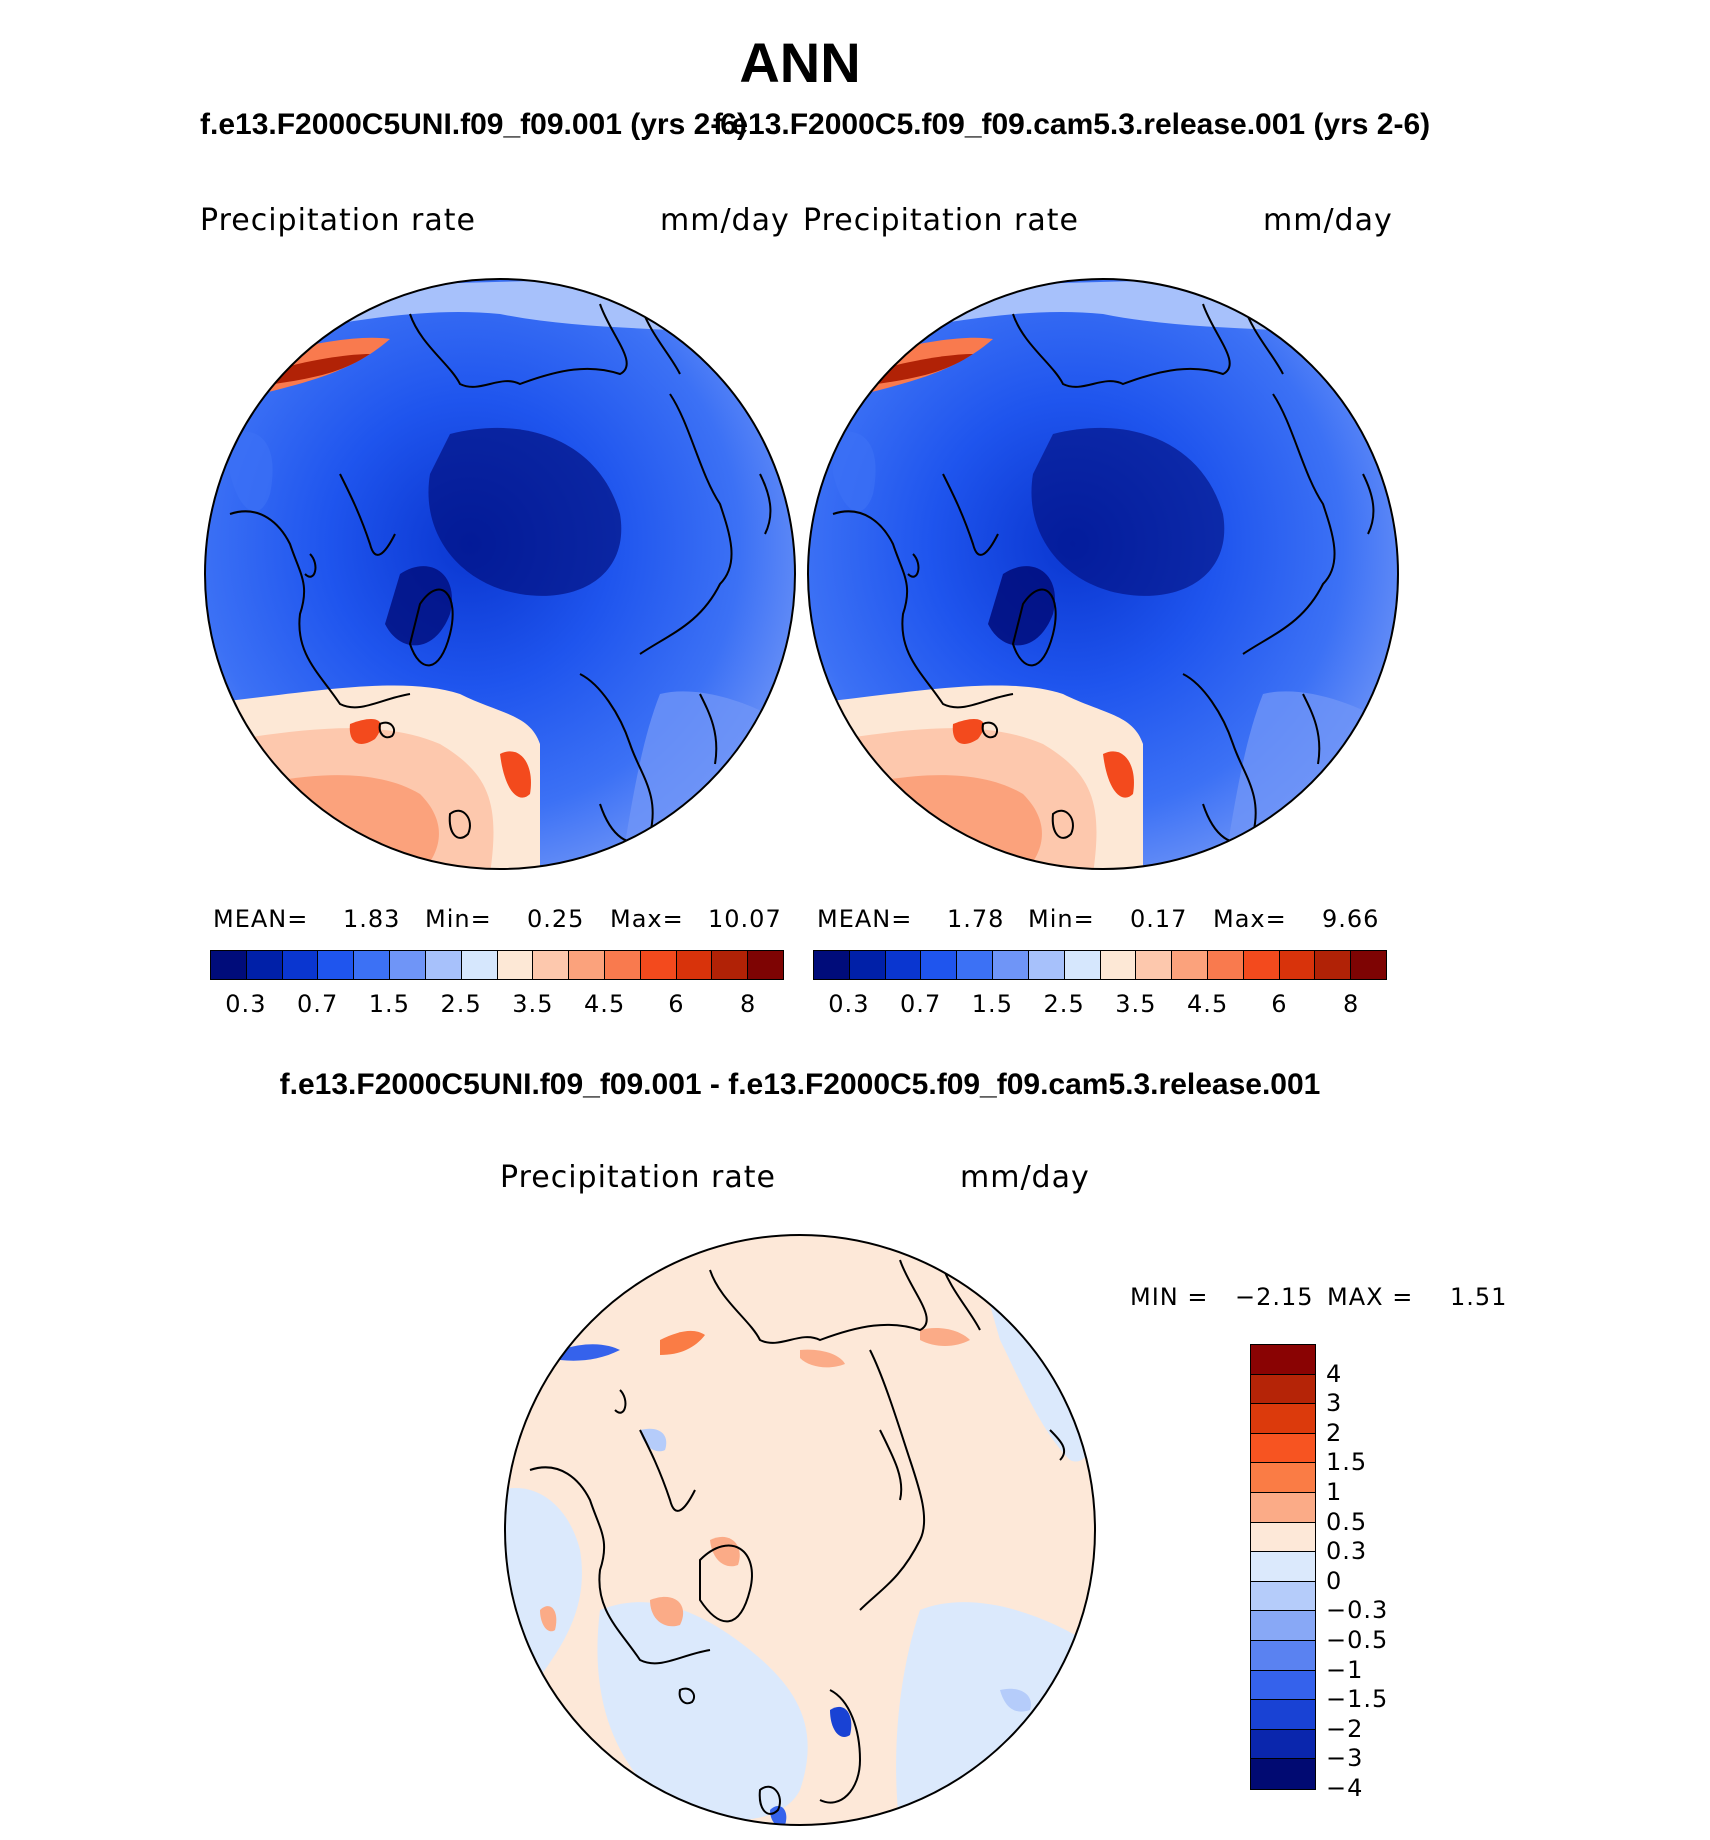 Image resolution: width=1710 pixels, height=1840 pixels. What do you see at coordinates (800, 1530) in the screenshot?
I see `diff-polar-map` at bounding box center [800, 1530].